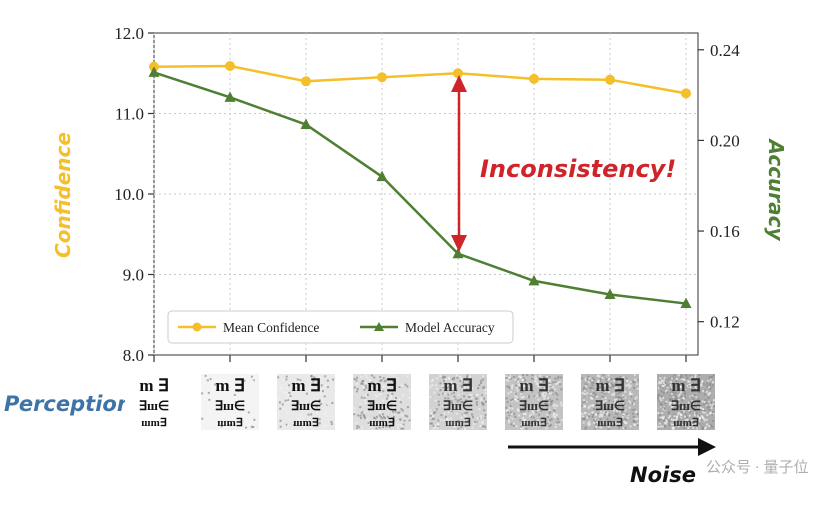 The height and width of the screenshot is (505, 830). What do you see at coordinates (306, 124) in the screenshot?
I see `accuracy-point` at bounding box center [306, 124].